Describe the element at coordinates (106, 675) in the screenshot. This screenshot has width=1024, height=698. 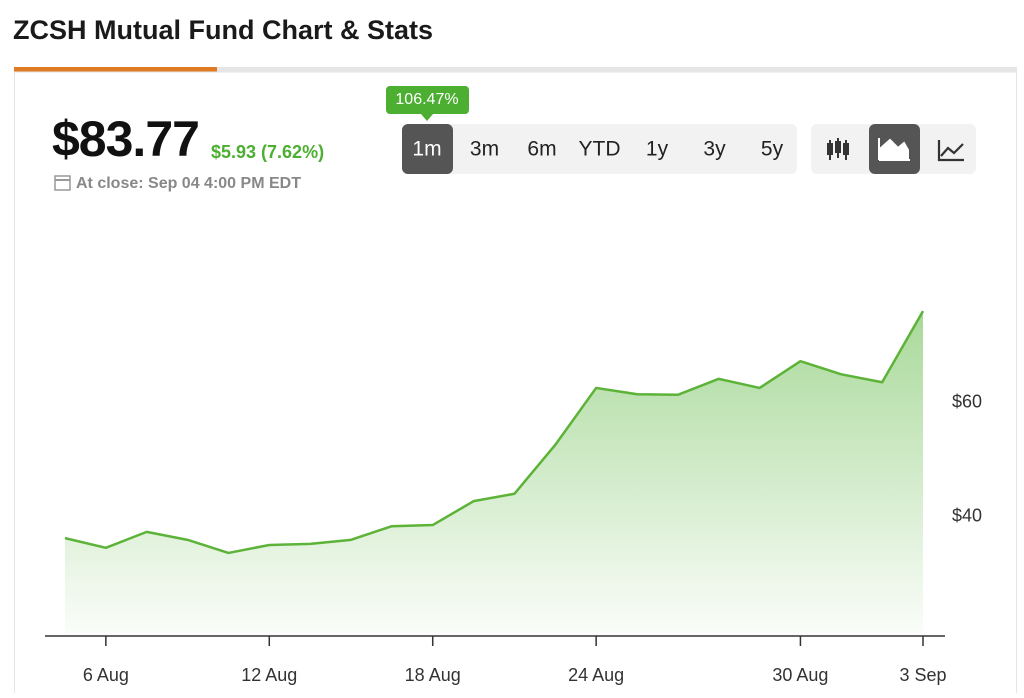
I see `x-tick-label: 6 Aug` at that location.